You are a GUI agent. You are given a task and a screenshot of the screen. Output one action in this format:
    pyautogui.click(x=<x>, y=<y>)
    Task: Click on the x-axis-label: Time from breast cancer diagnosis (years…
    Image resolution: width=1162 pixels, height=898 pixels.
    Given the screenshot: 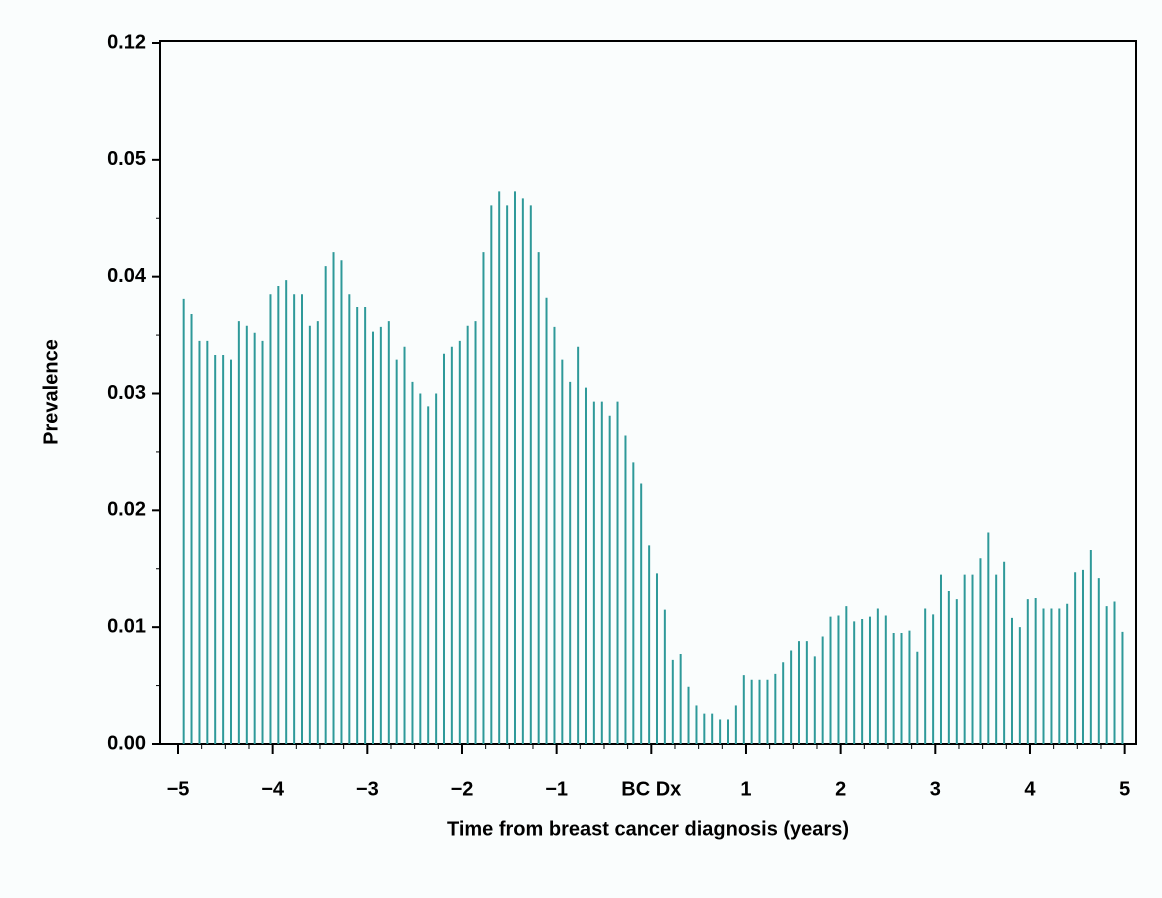 What is the action you would take?
    pyautogui.click(x=648, y=829)
    